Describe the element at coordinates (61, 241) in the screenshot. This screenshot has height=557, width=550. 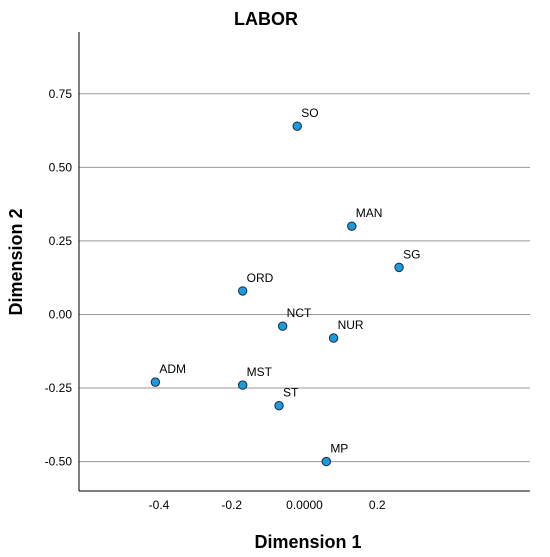
I see `y-tick-label: 0.25` at that location.